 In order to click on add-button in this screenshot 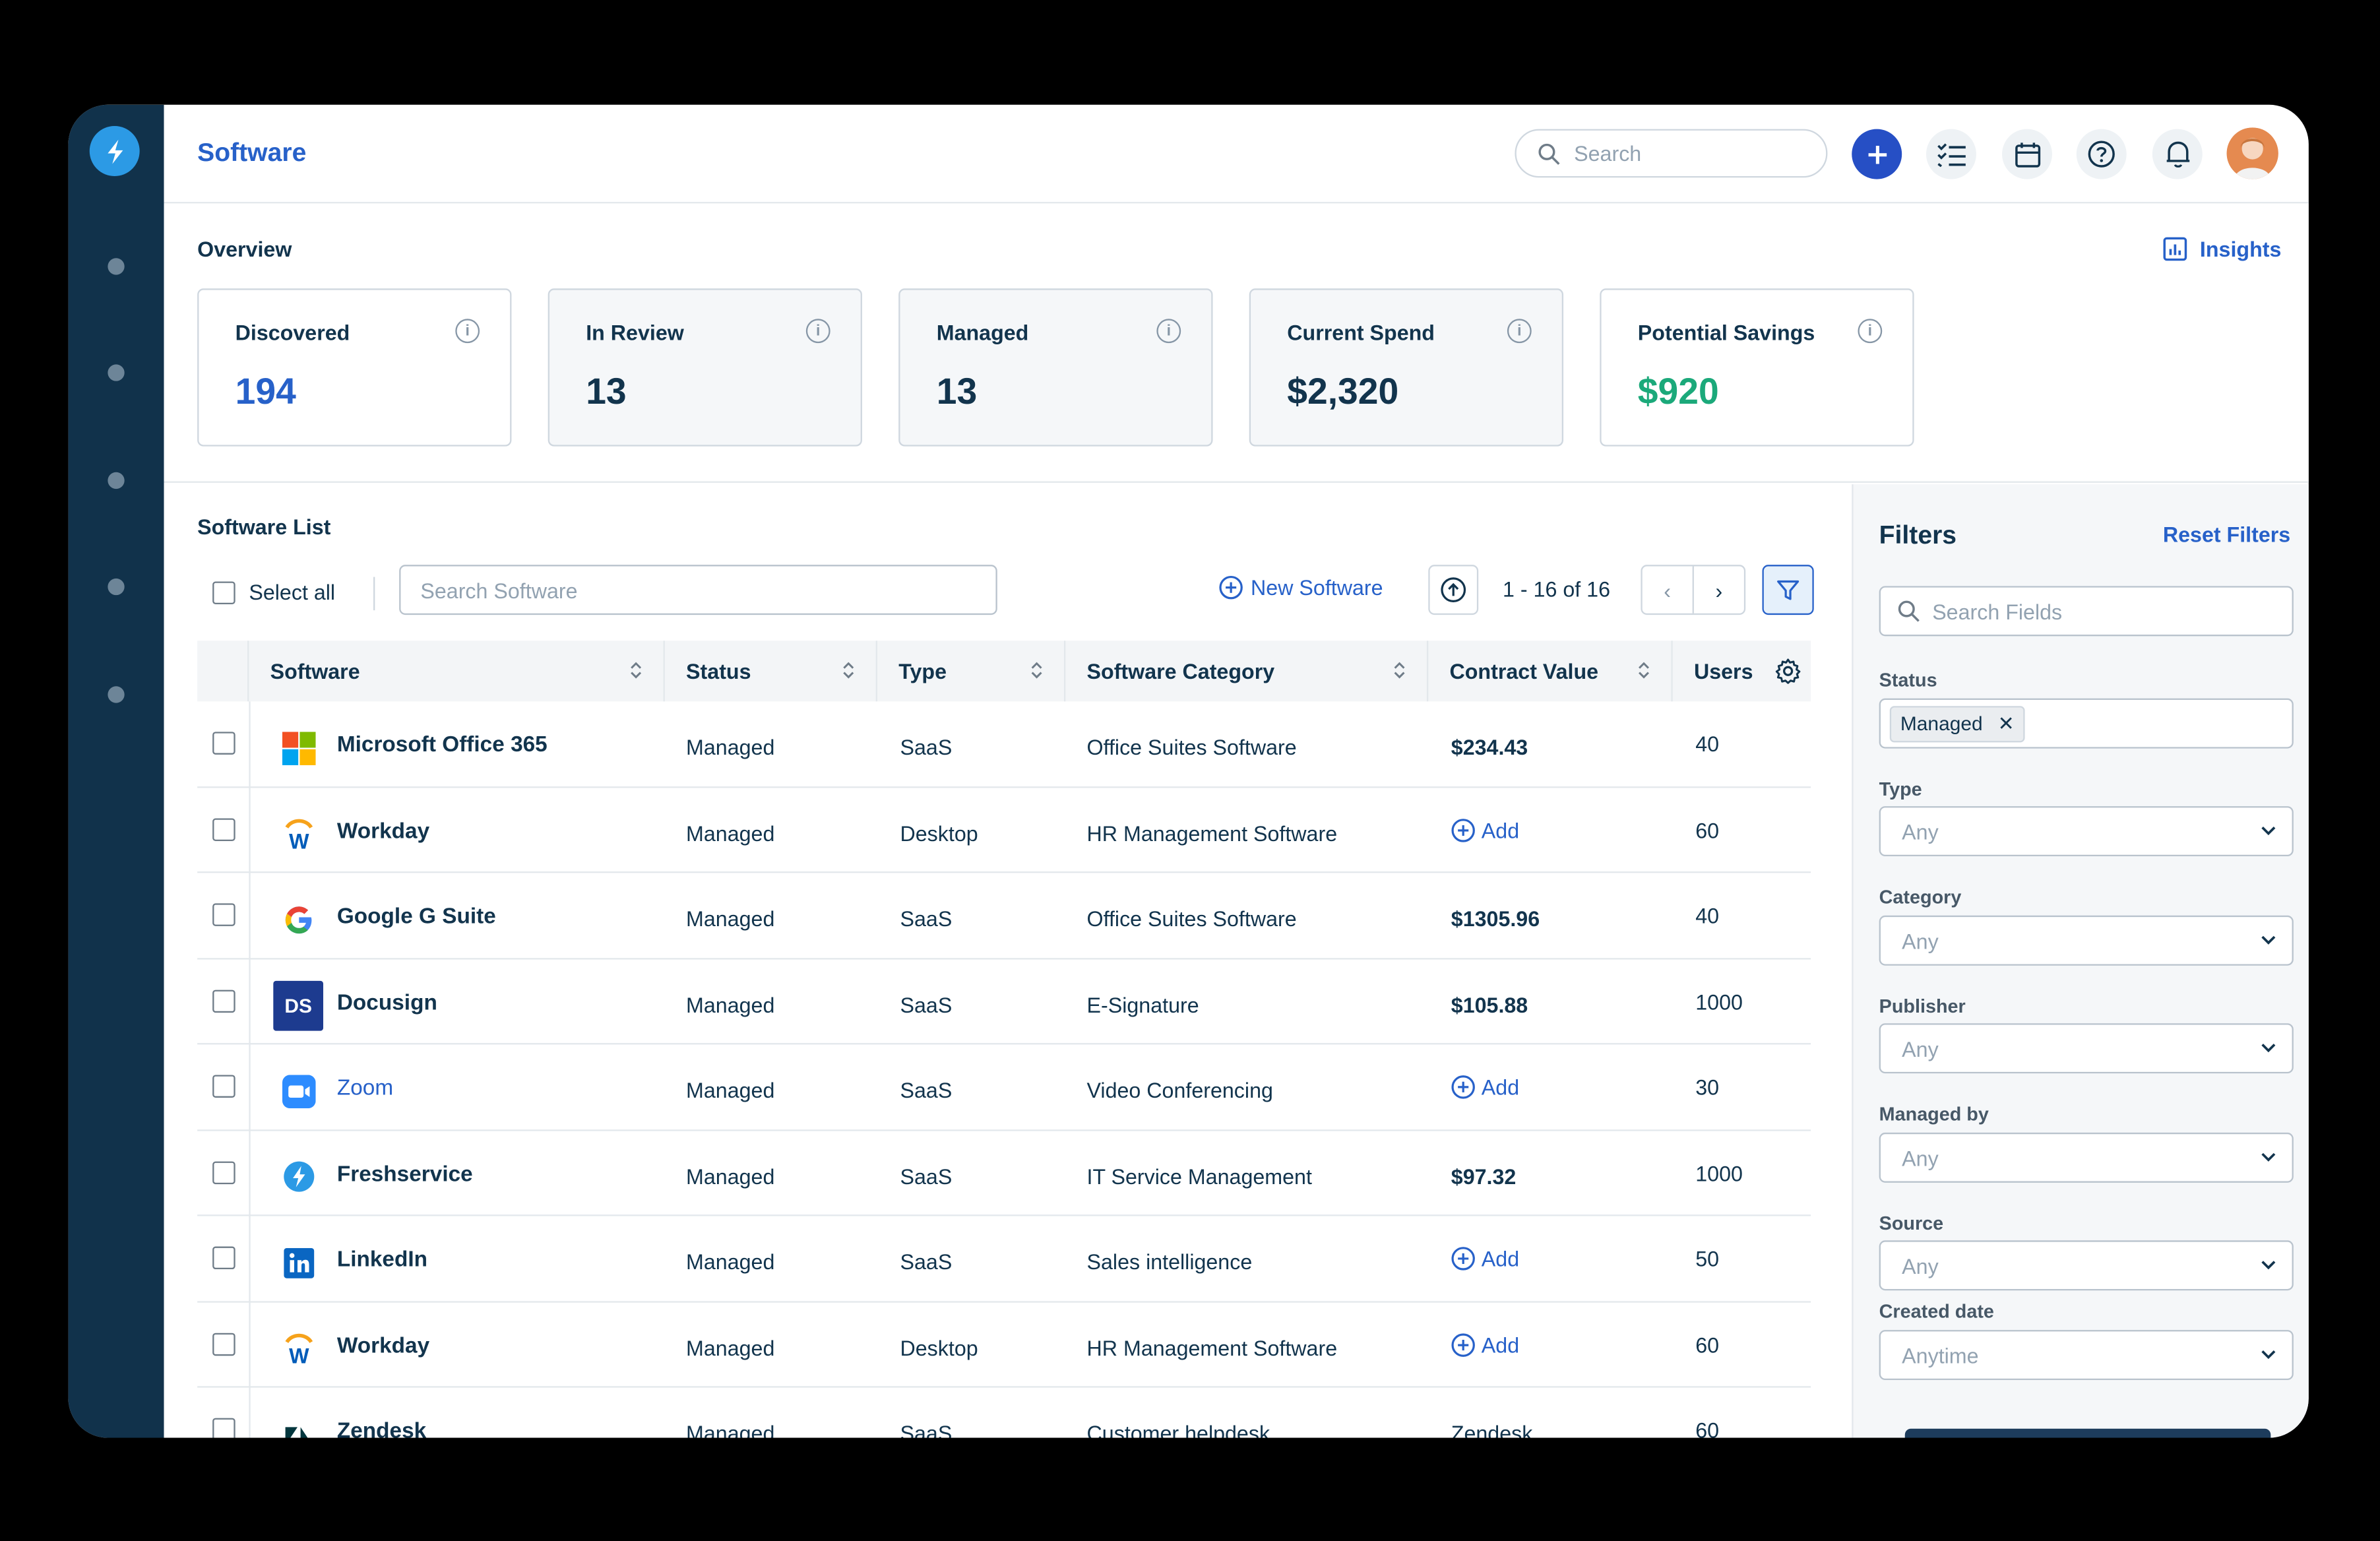, I will do `click(1877, 154)`.